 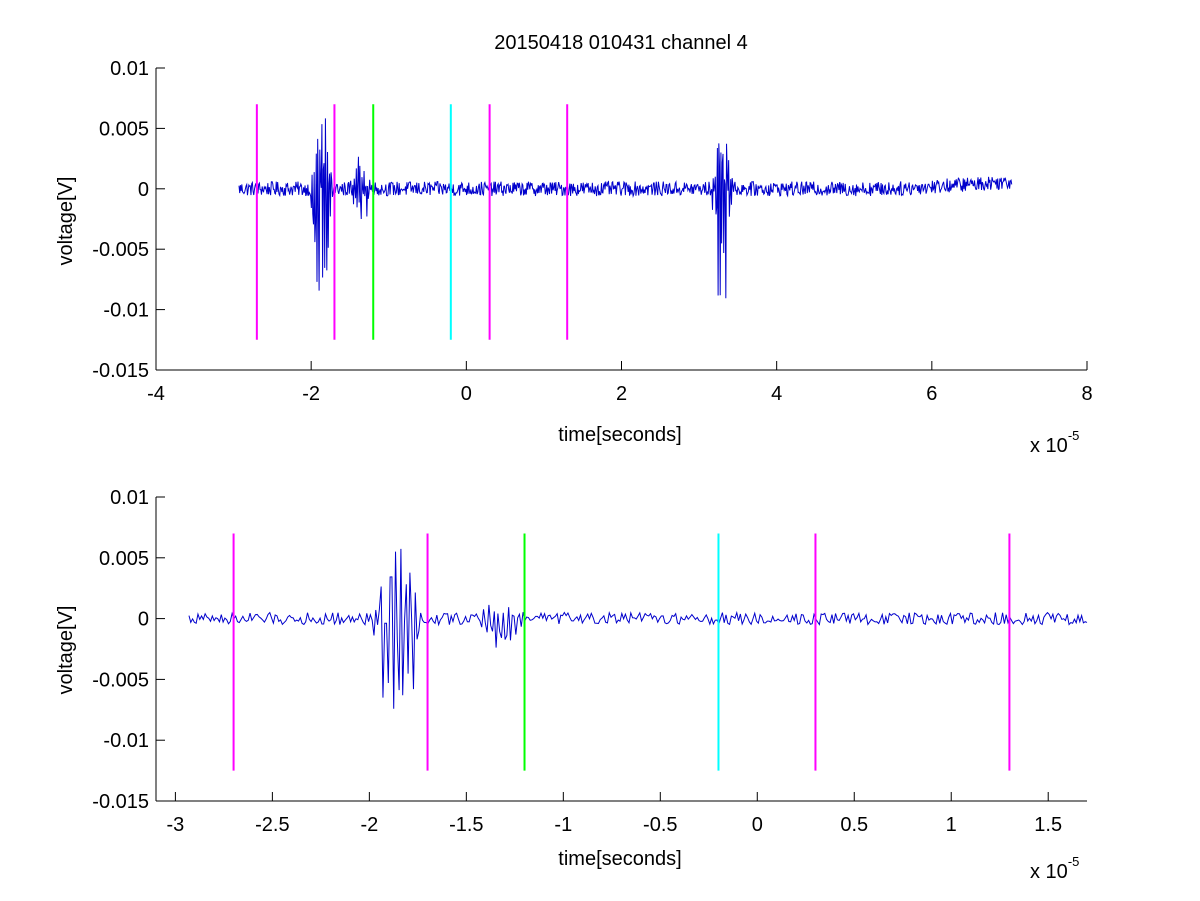 What do you see at coordinates (619, 435) in the screenshot?
I see `top-x-axis-label: time[seconds]` at bounding box center [619, 435].